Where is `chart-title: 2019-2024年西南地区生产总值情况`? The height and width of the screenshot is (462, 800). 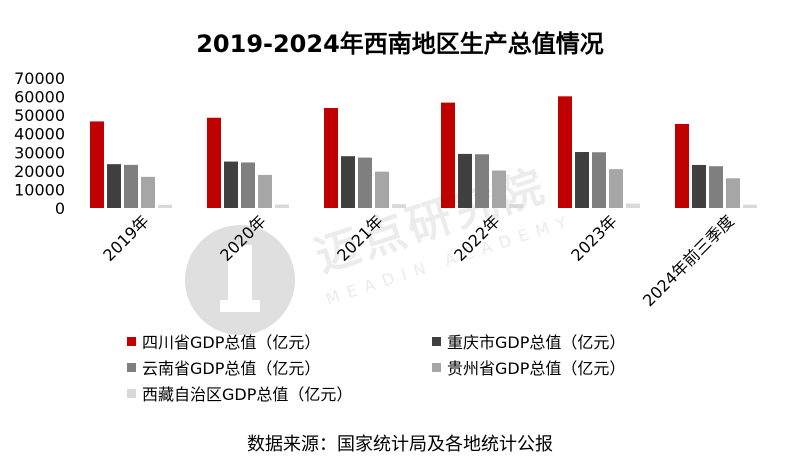 chart-title: 2019-2024年西南地区生产总值情况 is located at coordinates (400, 44).